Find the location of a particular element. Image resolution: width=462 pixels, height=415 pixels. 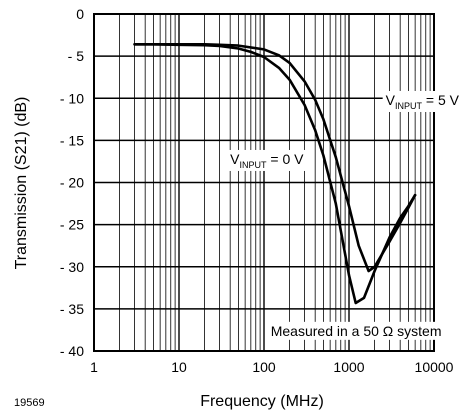

y-tick-label: - 30 is located at coordinates (72, 267).